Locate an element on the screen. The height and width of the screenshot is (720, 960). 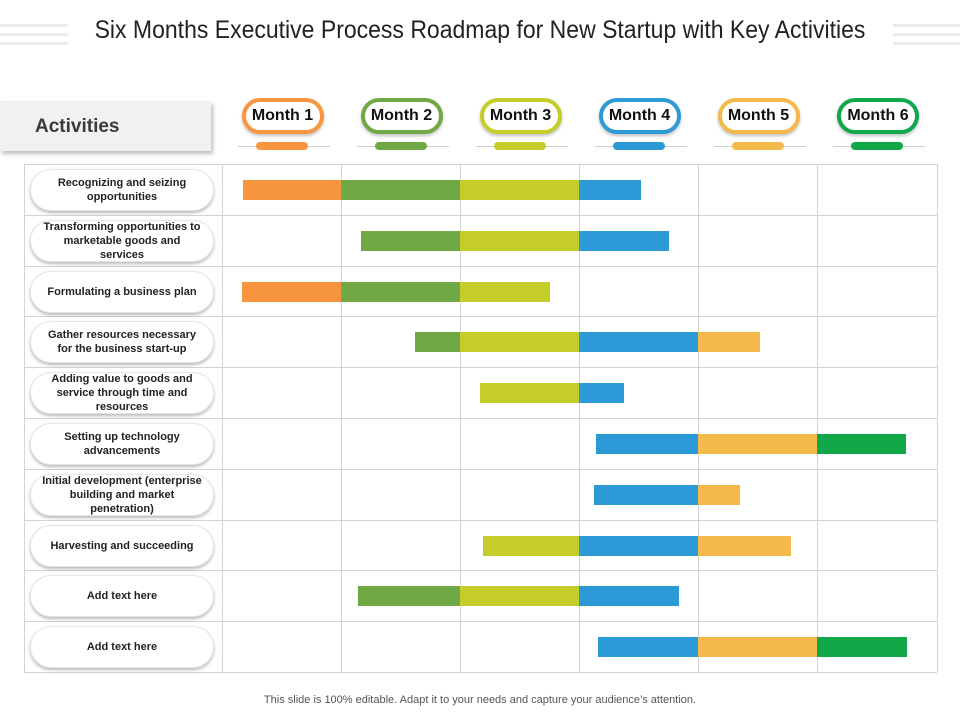
activity-label: Formulating a business plan is located at coordinates (122, 291).